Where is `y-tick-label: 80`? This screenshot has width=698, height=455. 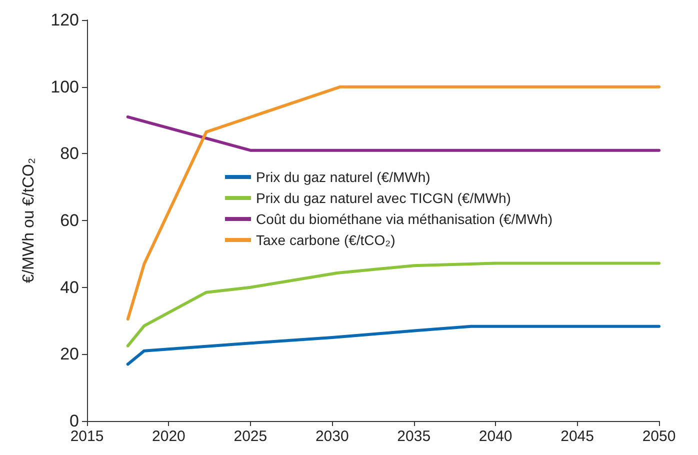 y-tick-label: 80 is located at coordinates (69, 154).